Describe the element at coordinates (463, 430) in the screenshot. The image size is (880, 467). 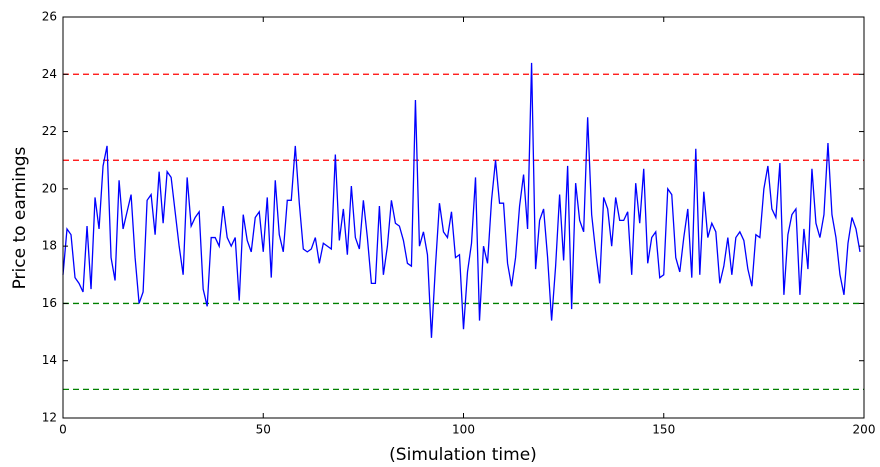
I see `x-tick-label: 100` at that location.